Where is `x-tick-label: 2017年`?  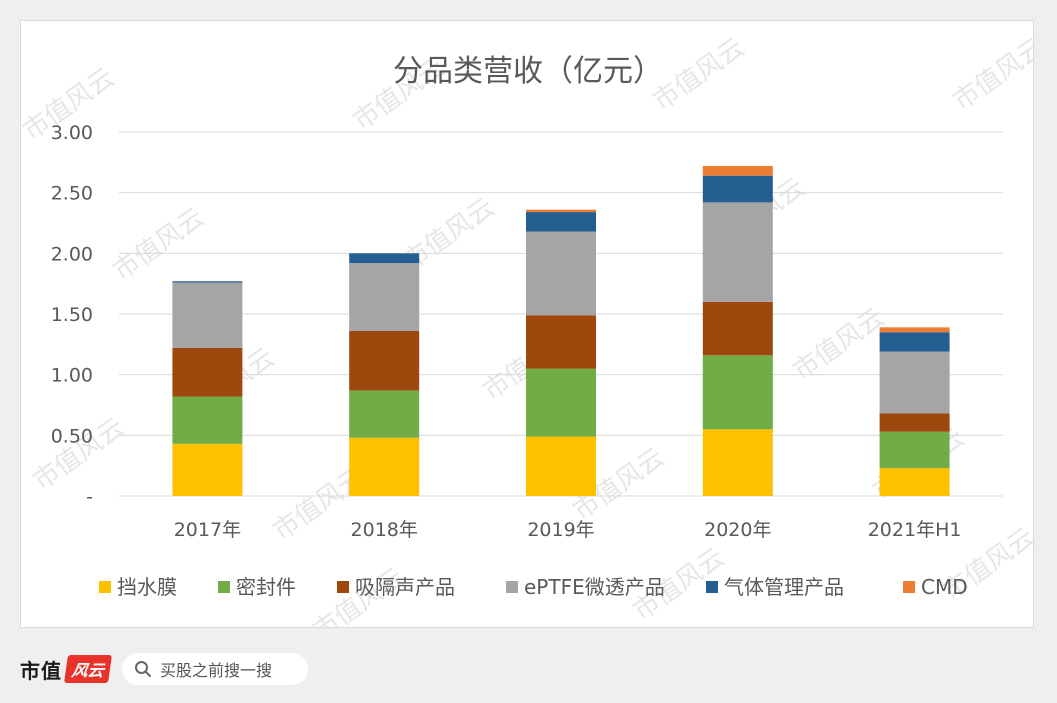 x-tick-label: 2017年 is located at coordinates (207, 530).